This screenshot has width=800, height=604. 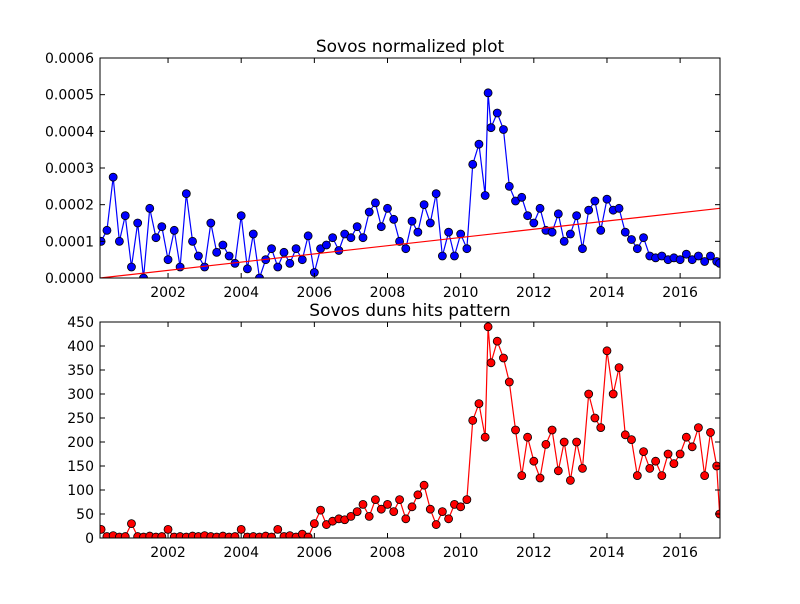 What do you see at coordinates (80, 443) in the screenshot?
I see `y-tick-label: 200` at bounding box center [80, 443].